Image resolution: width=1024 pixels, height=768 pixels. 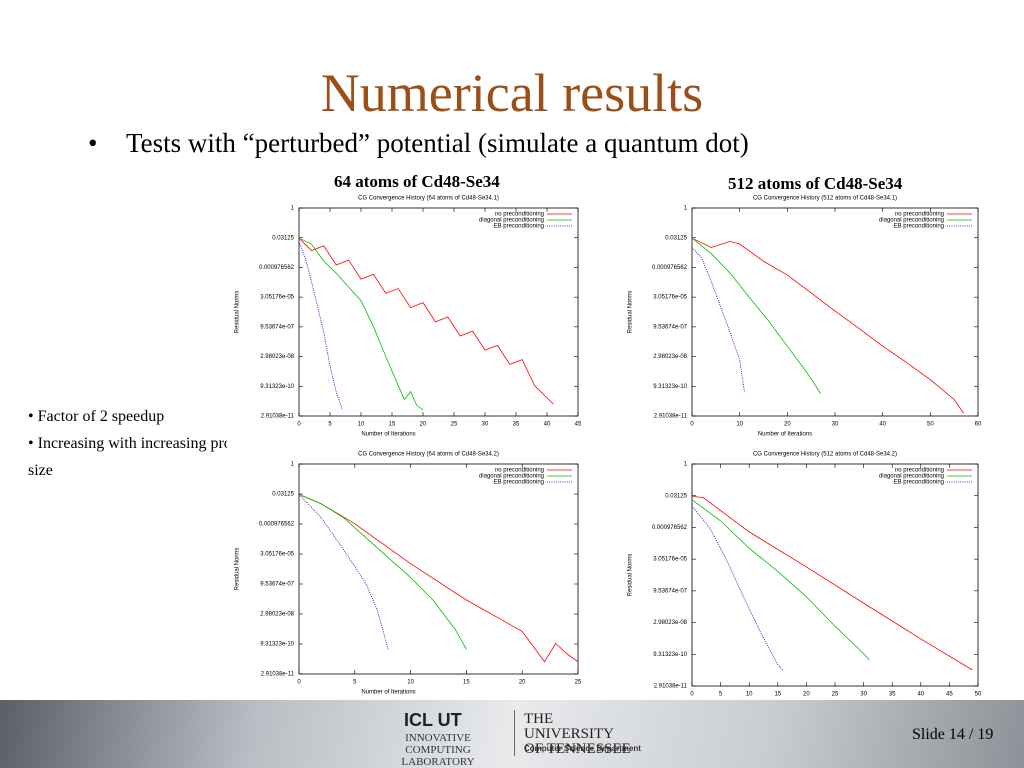 What do you see at coordinates (512, 93) in the screenshot?
I see `slide-title: Numerical results` at bounding box center [512, 93].